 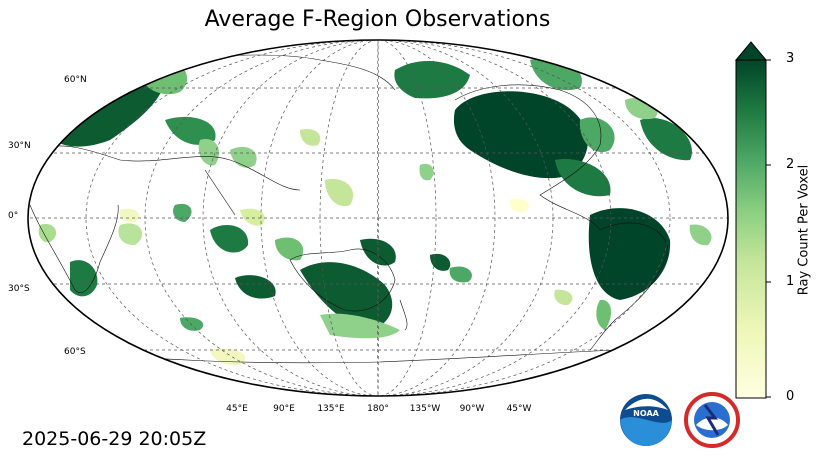 I want to click on lat-label-30s: 30°S, so click(x=19, y=289).